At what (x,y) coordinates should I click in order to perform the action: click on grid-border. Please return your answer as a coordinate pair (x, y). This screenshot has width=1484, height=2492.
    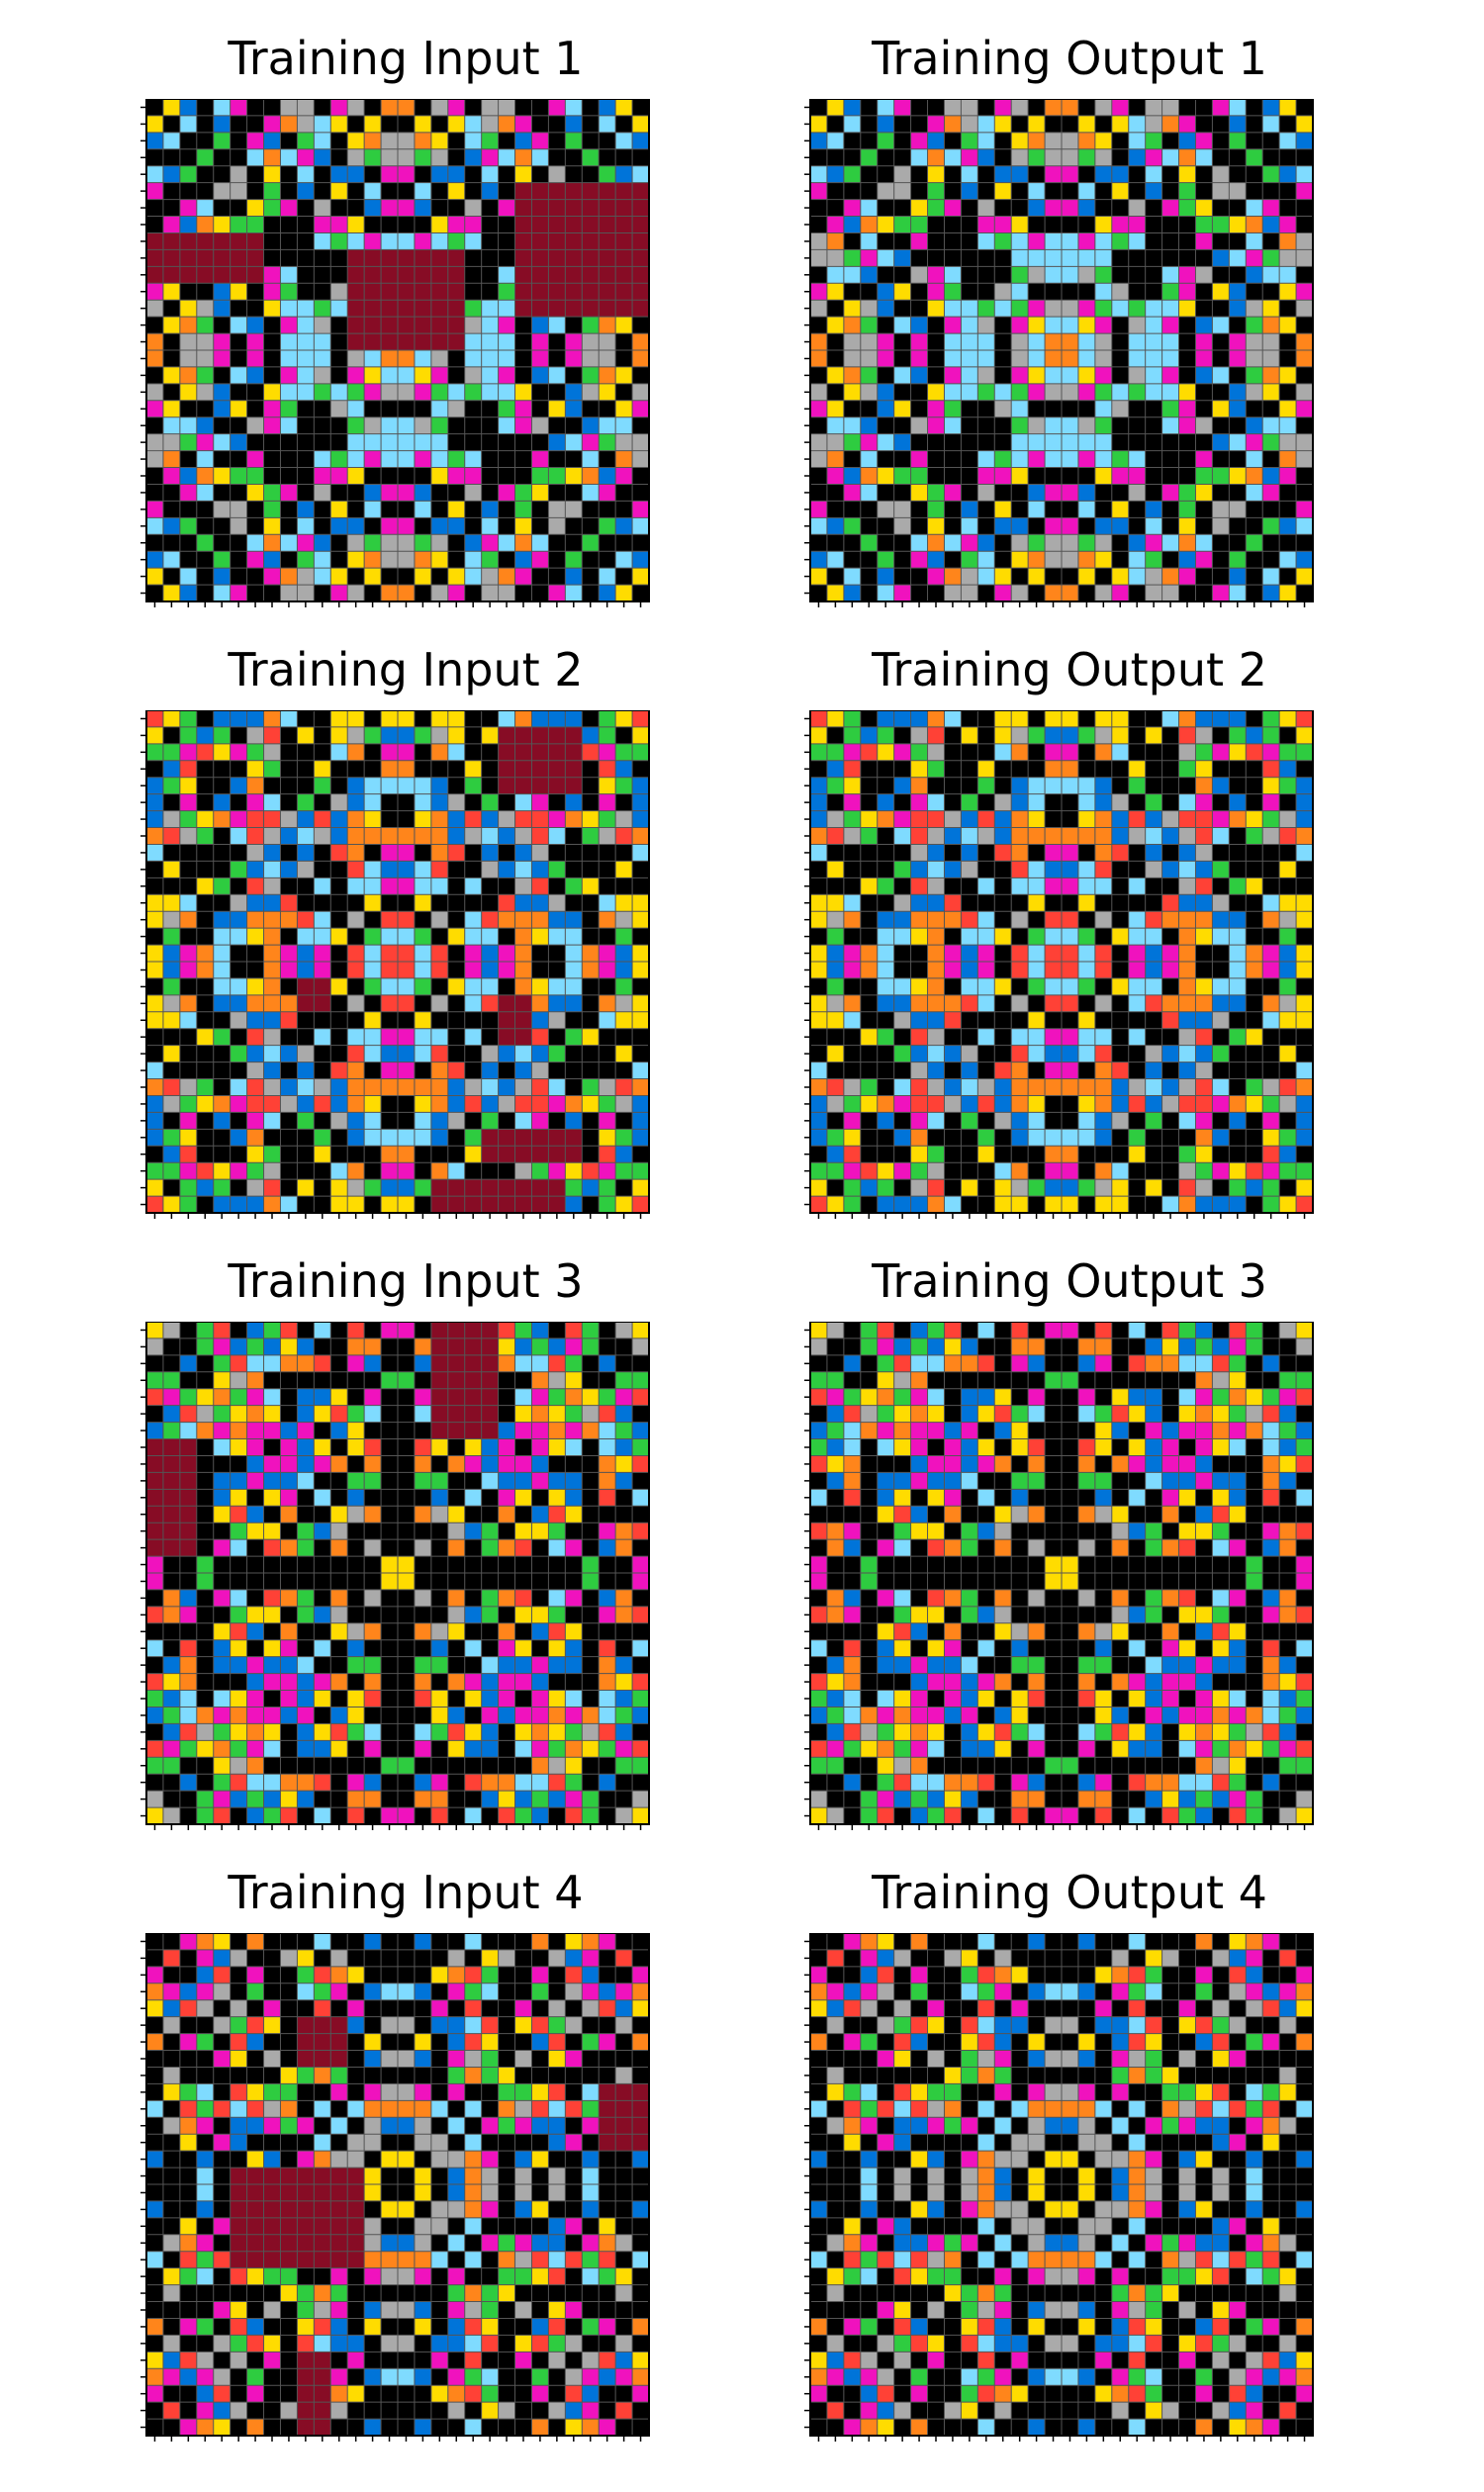
    Looking at the image, I should click on (1061, 350).